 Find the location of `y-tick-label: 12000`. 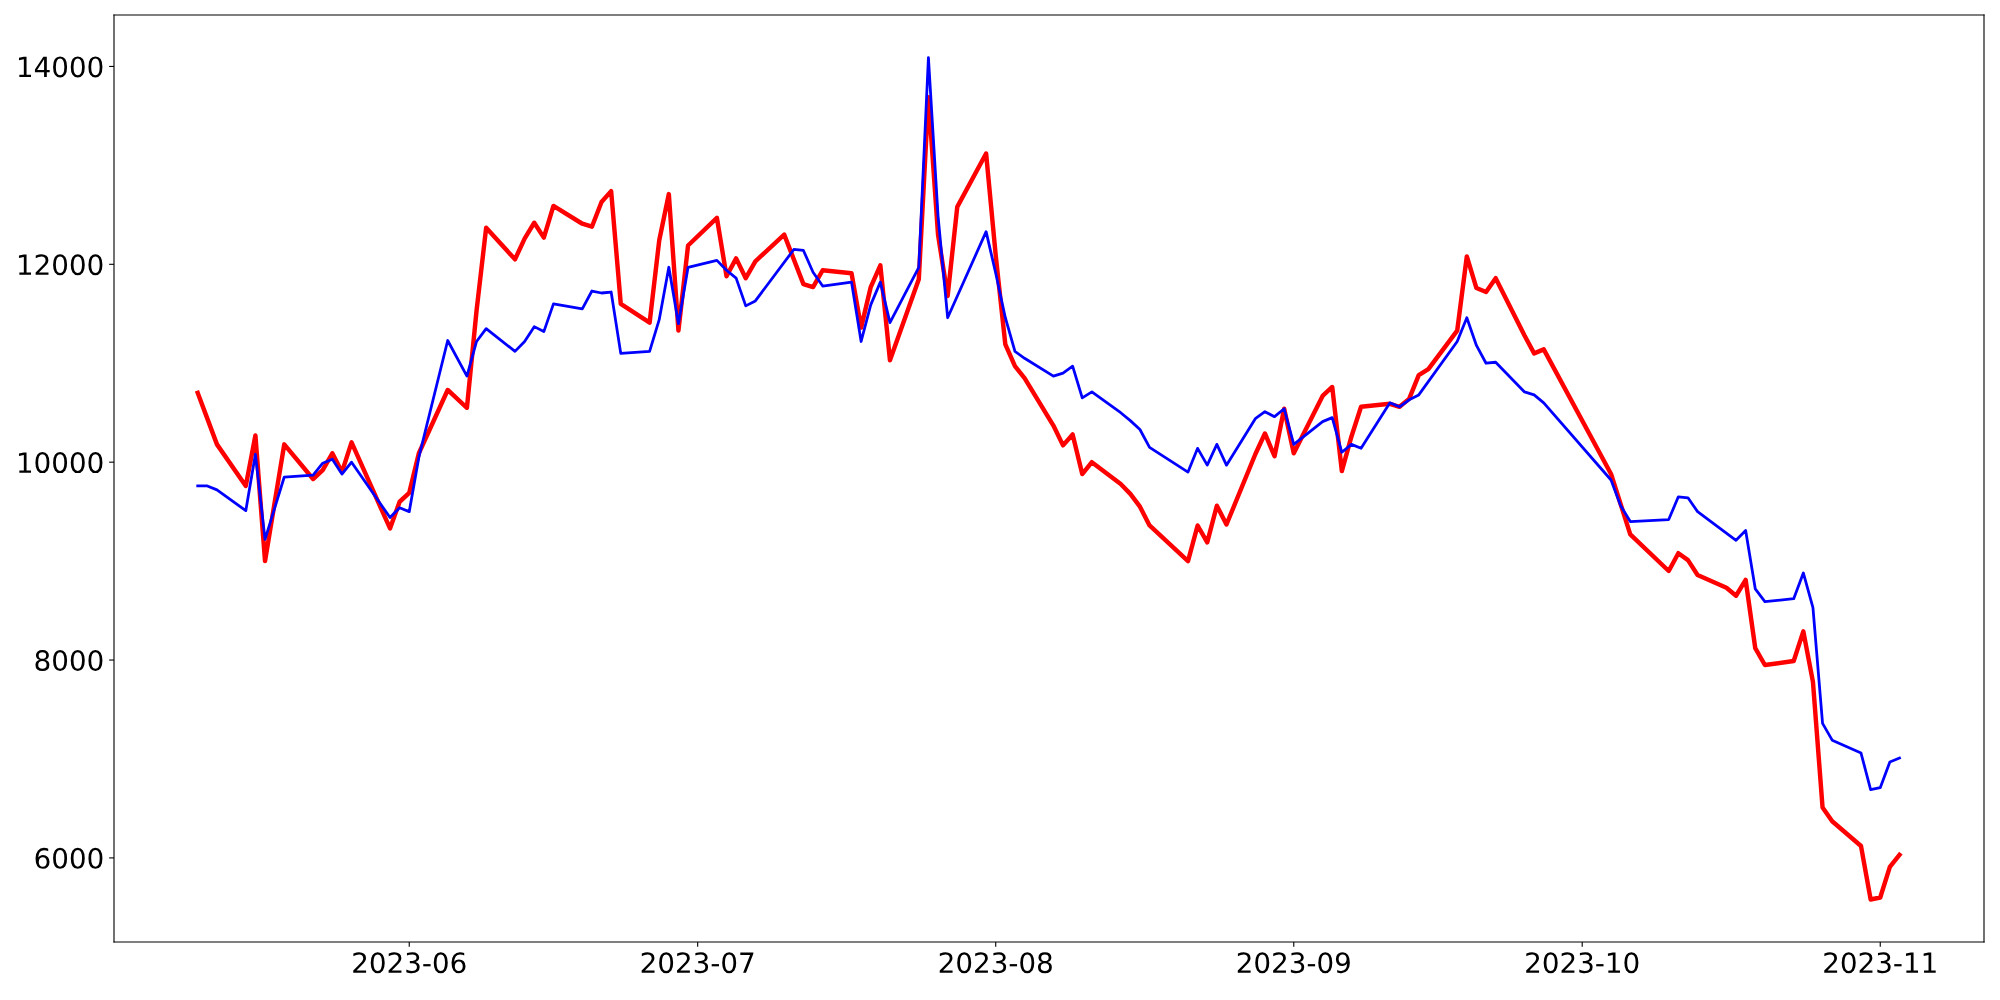

y-tick-label: 12000 is located at coordinates (60, 265).